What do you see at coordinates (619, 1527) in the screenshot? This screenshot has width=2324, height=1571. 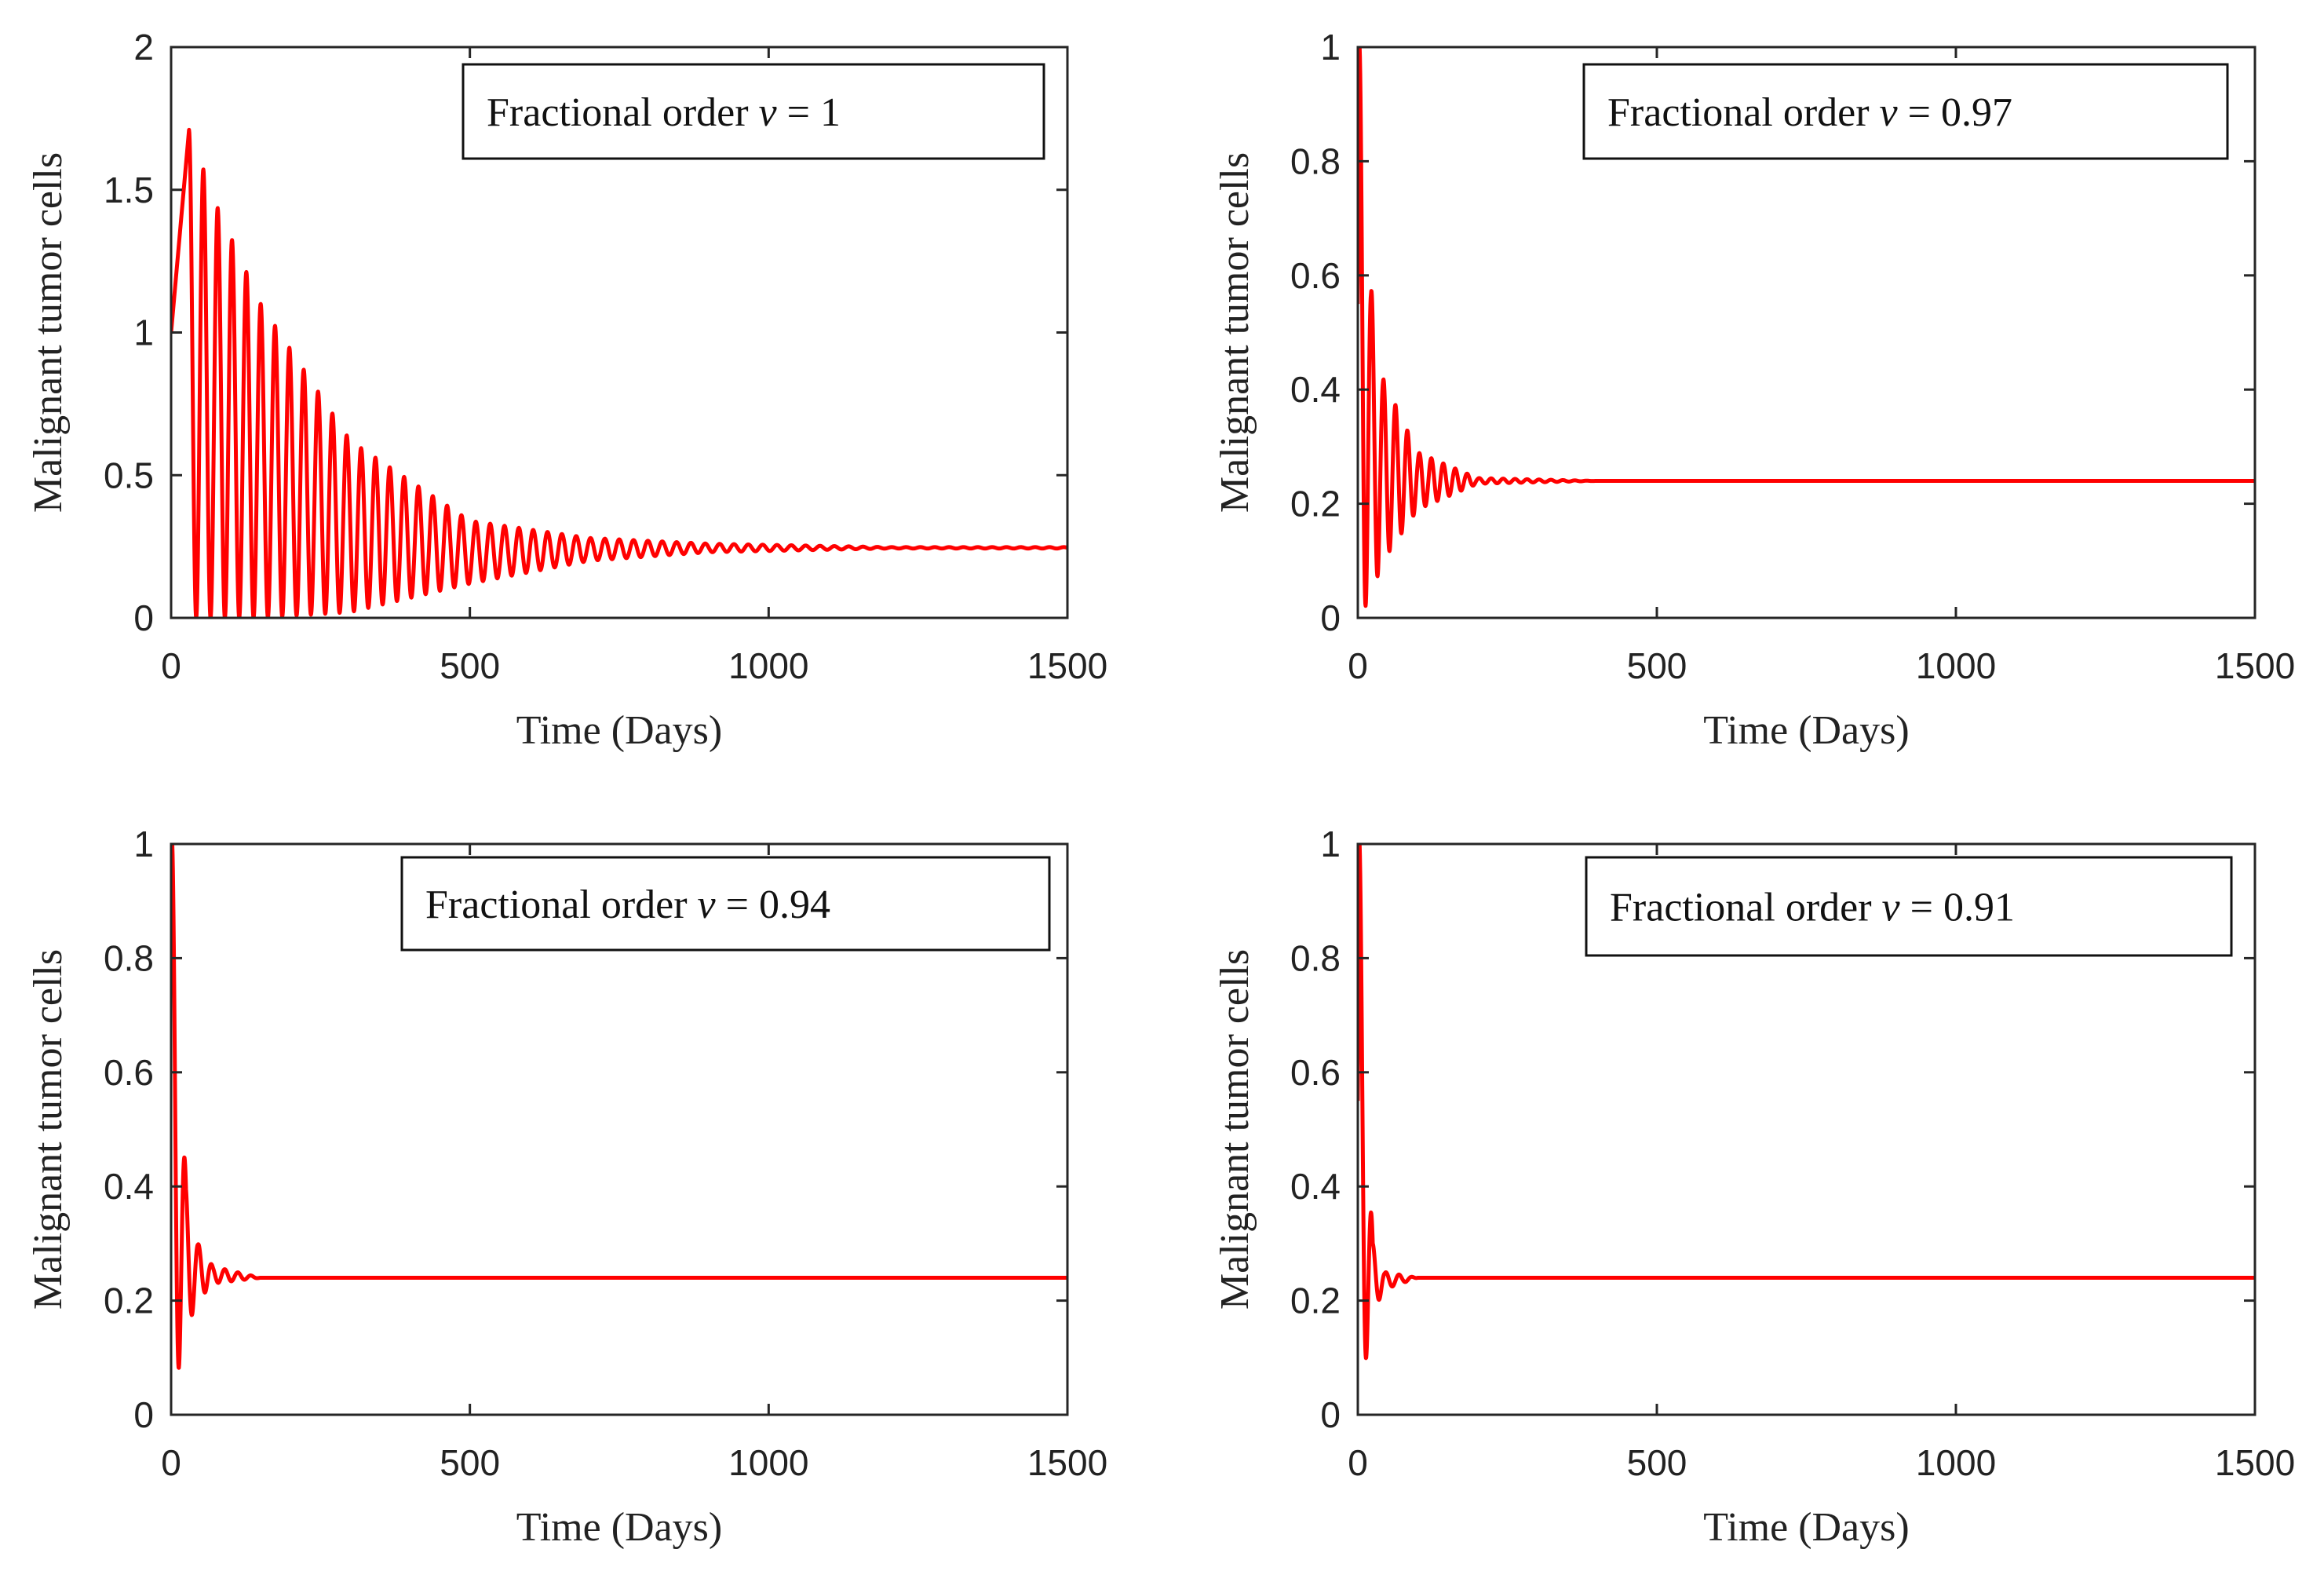 I see `x-axis-label-bottom-left: Time (Days)` at bounding box center [619, 1527].